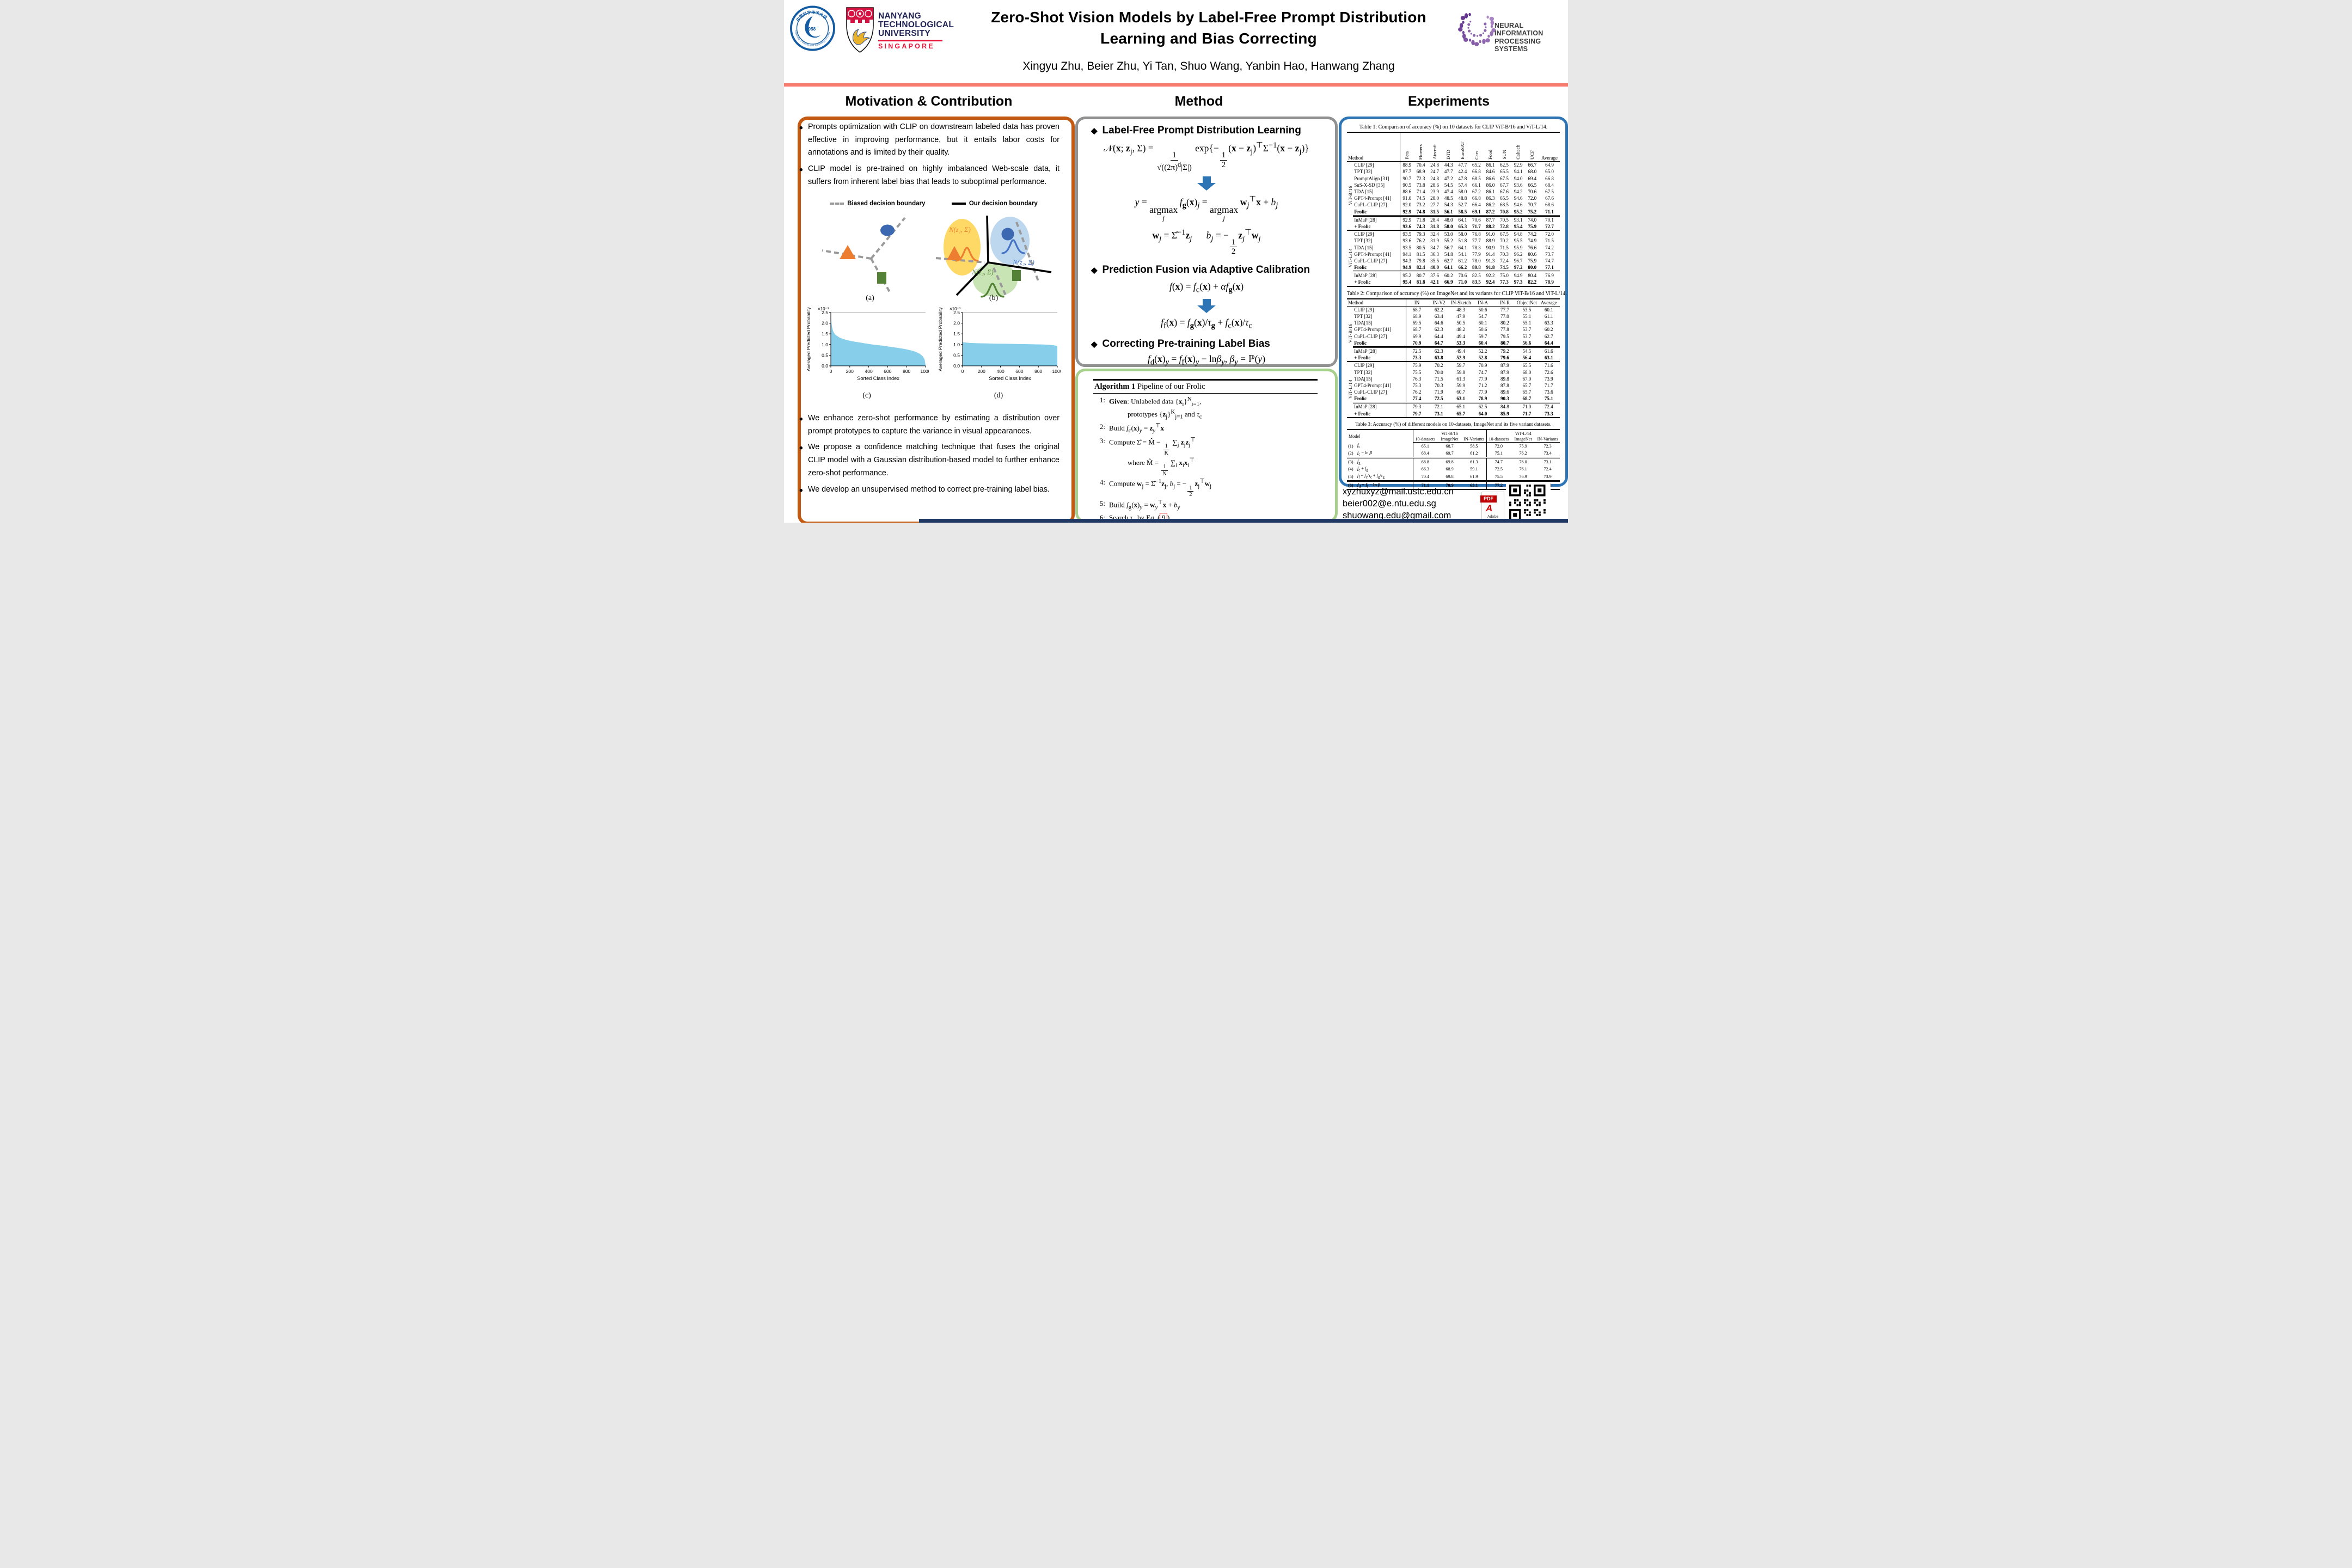  Describe the element at coordinates (1518, 282) in the screenshot. I see `value-cell: 97.3` at that location.